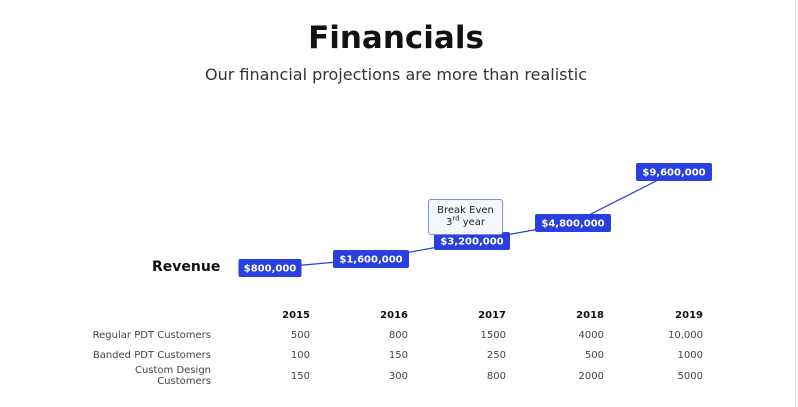  I want to click on right-edge-divider, so click(795, 203).